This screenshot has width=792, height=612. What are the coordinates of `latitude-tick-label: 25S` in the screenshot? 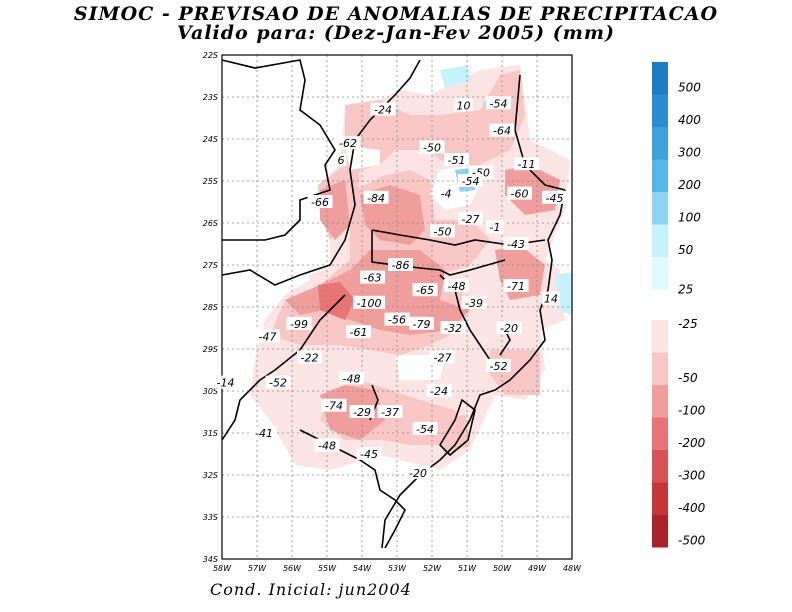 It's located at (210, 181).